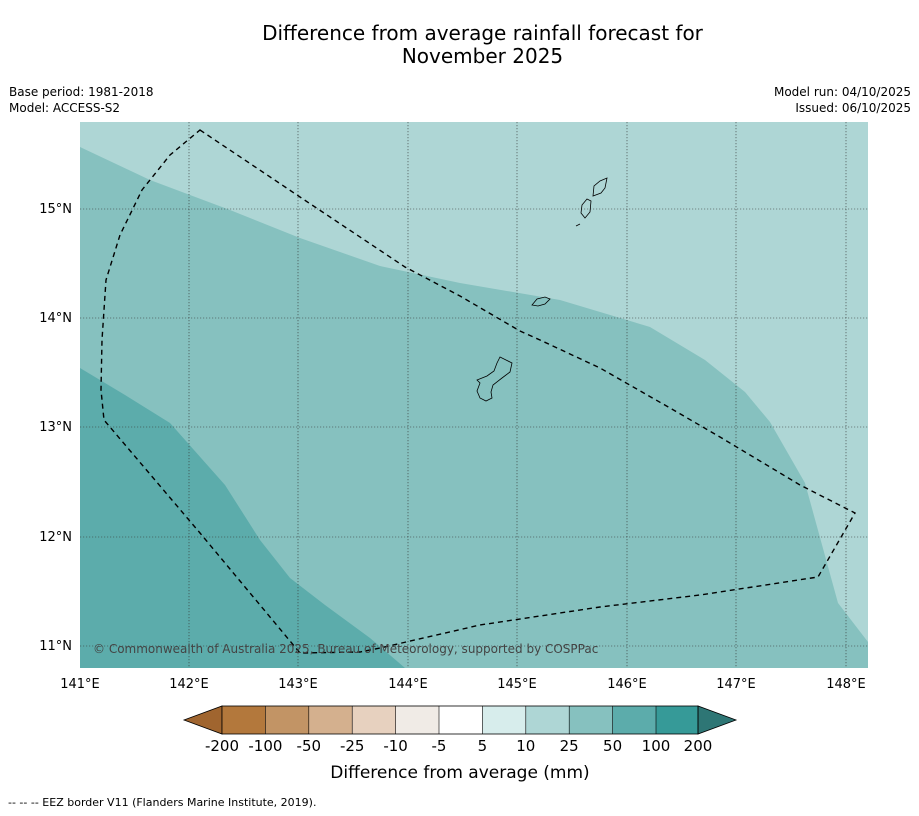 Image resolution: width=919 pixels, height=816 pixels. What do you see at coordinates (439, 746) in the screenshot?
I see `colorbar-label: -5` at bounding box center [439, 746].